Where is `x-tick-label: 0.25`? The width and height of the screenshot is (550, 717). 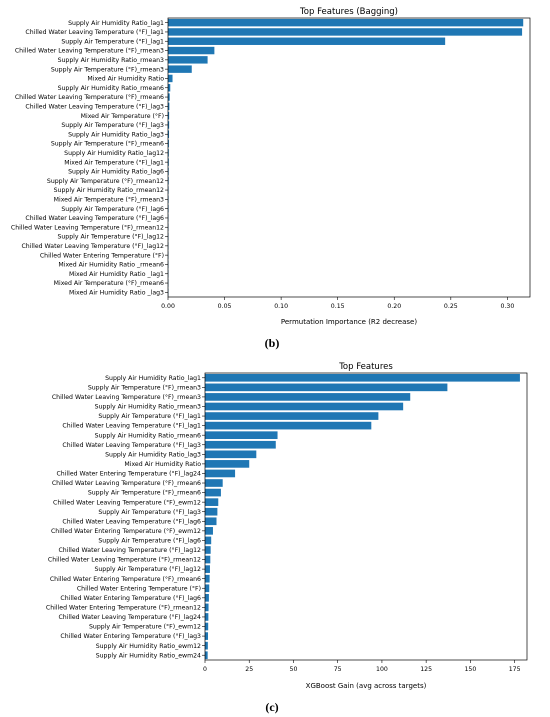
x-tick-label: 0.25 is located at coordinates (451, 306).